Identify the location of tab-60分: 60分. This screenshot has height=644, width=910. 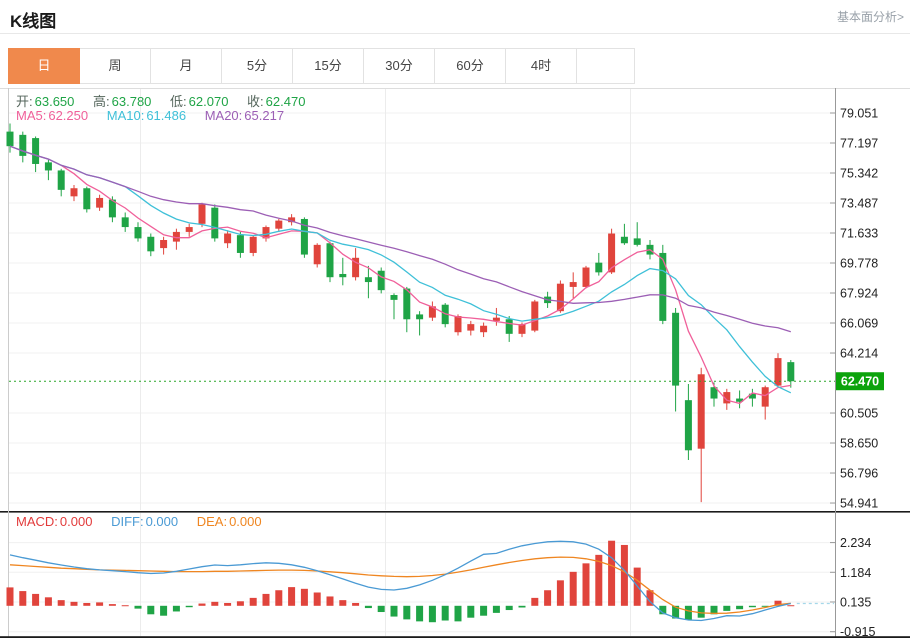
(470, 66).